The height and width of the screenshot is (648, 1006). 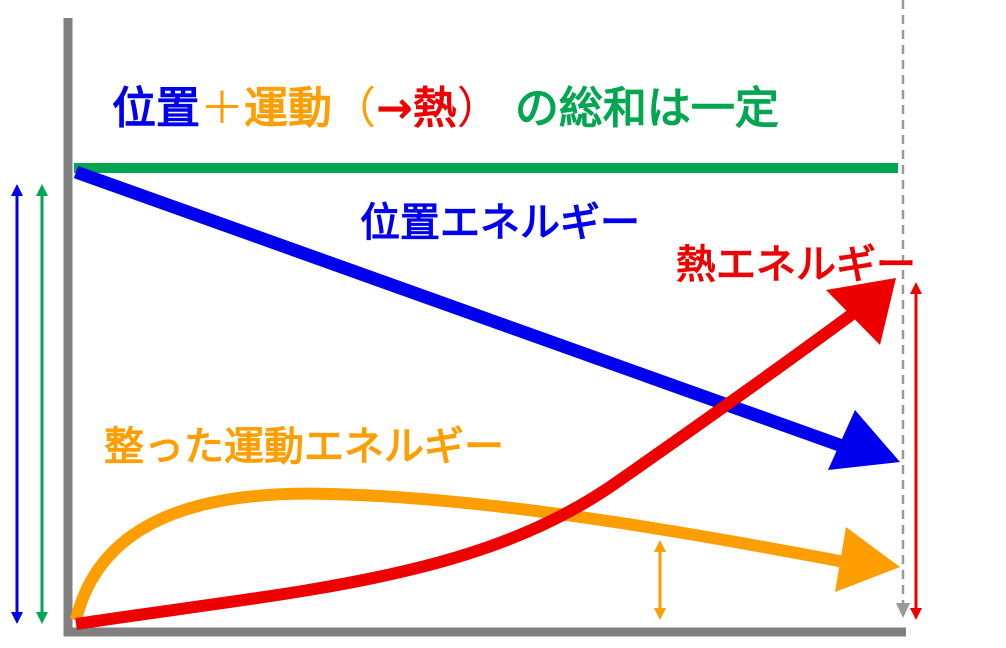 I want to click on potential-arrowhead, so click(x=864, y=440).